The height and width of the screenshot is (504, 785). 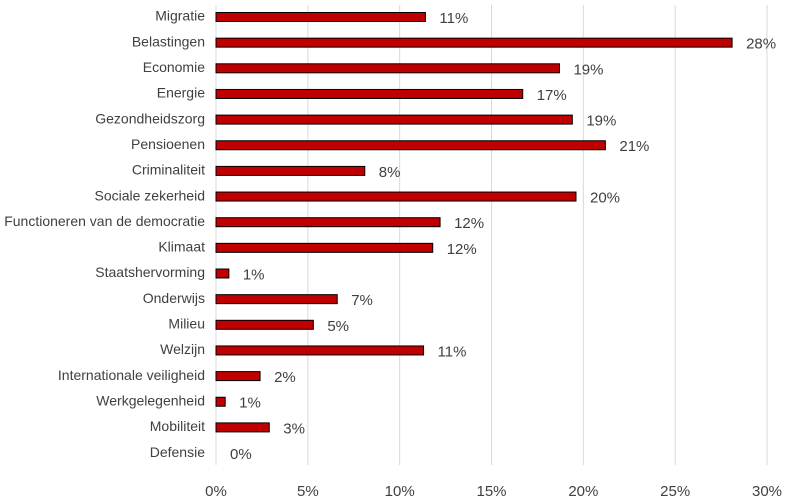 What do you see at coordinates (182, 349) in the screenshot?
I see `y-tick-label: Welzijn` at bounding box center [182, 349].